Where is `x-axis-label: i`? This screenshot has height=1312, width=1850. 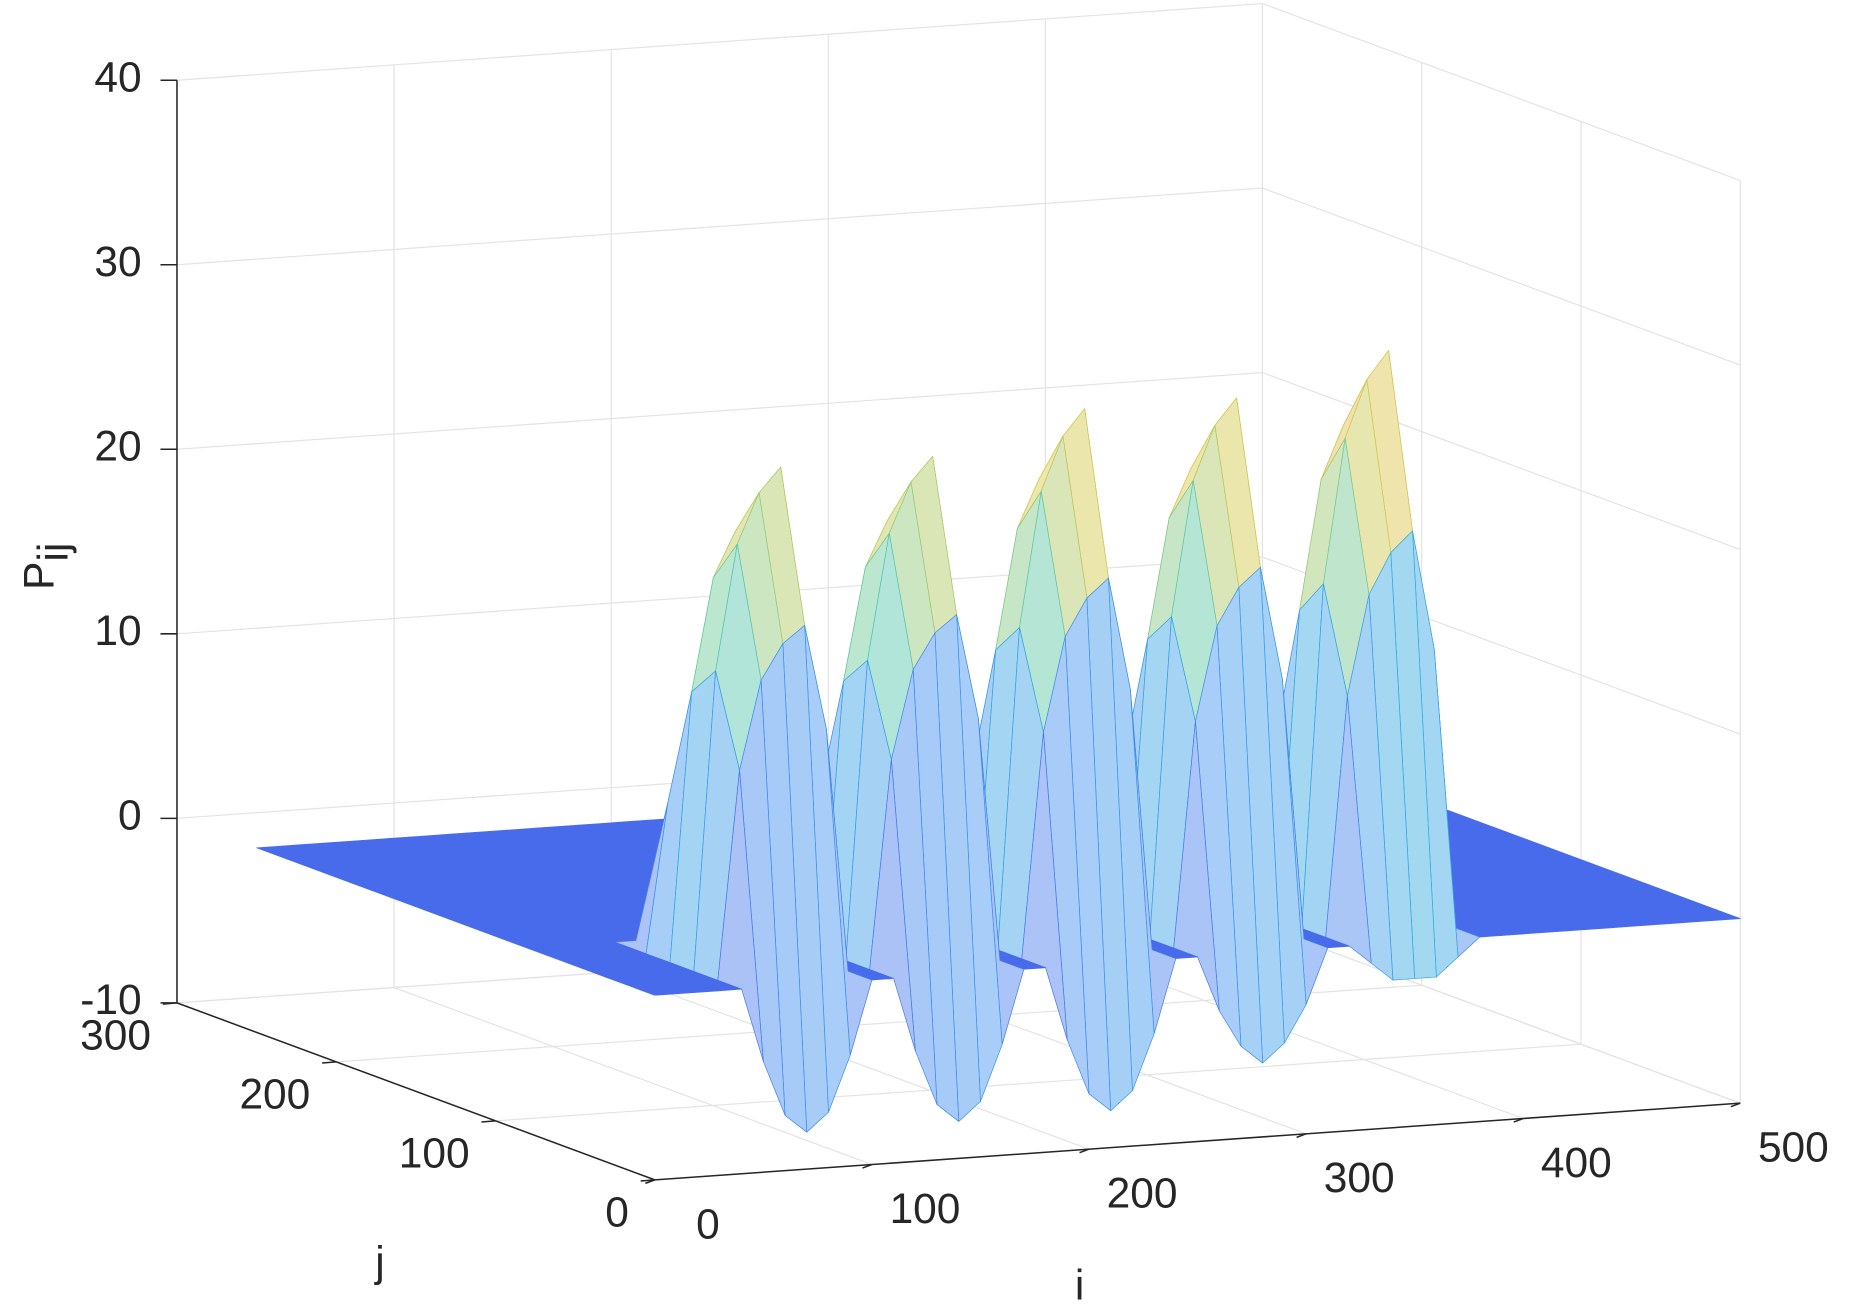
x-axis-label: i is located at coordinates (1079, 1285).